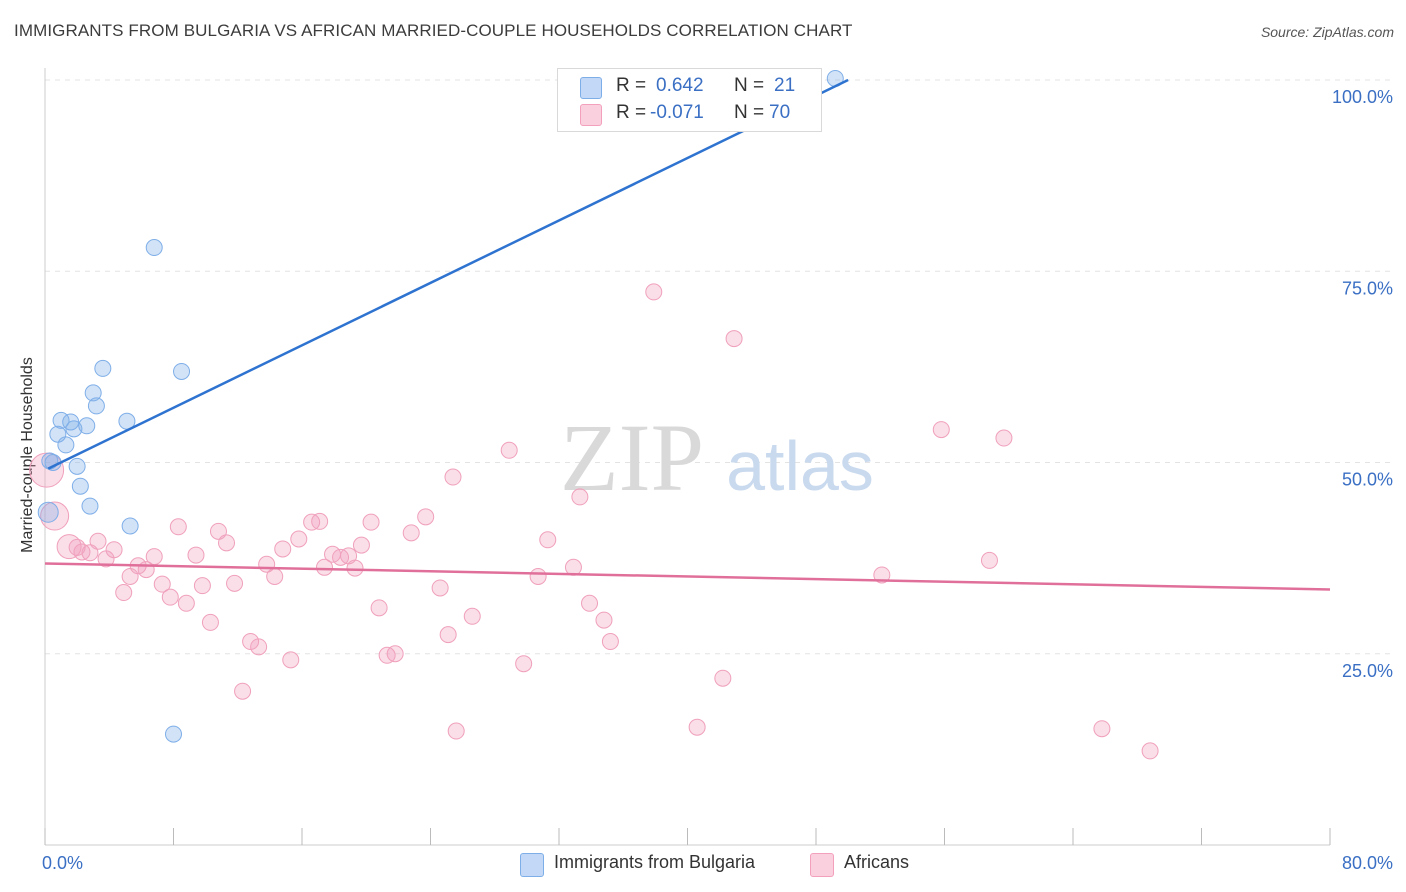 The width and height of the screenshot is (1406, 892). I want to click on y-tick-label: 50.0%, so click(1367, 480).